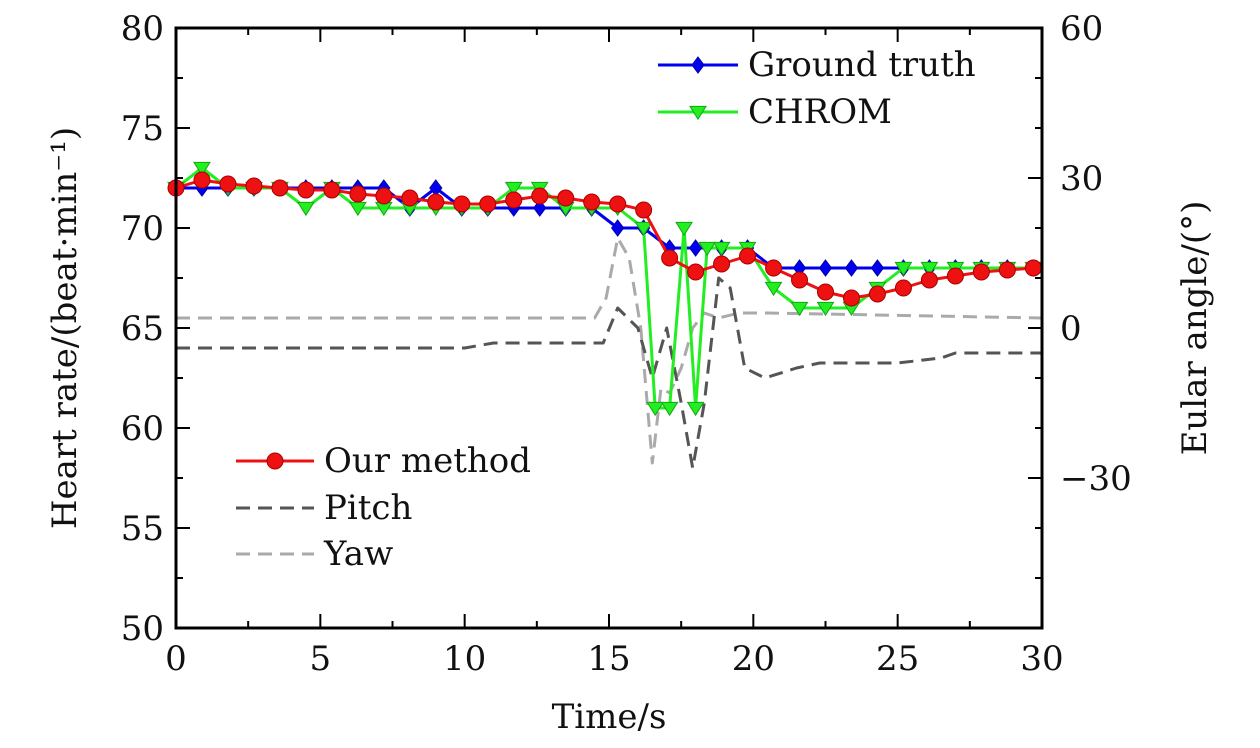 This screenshot has height=748, width=1260. What do you see at coordinates (1041, 659) in the screenshot?
I see `x-tick-label: 30` at bounding box center [1041, 659].